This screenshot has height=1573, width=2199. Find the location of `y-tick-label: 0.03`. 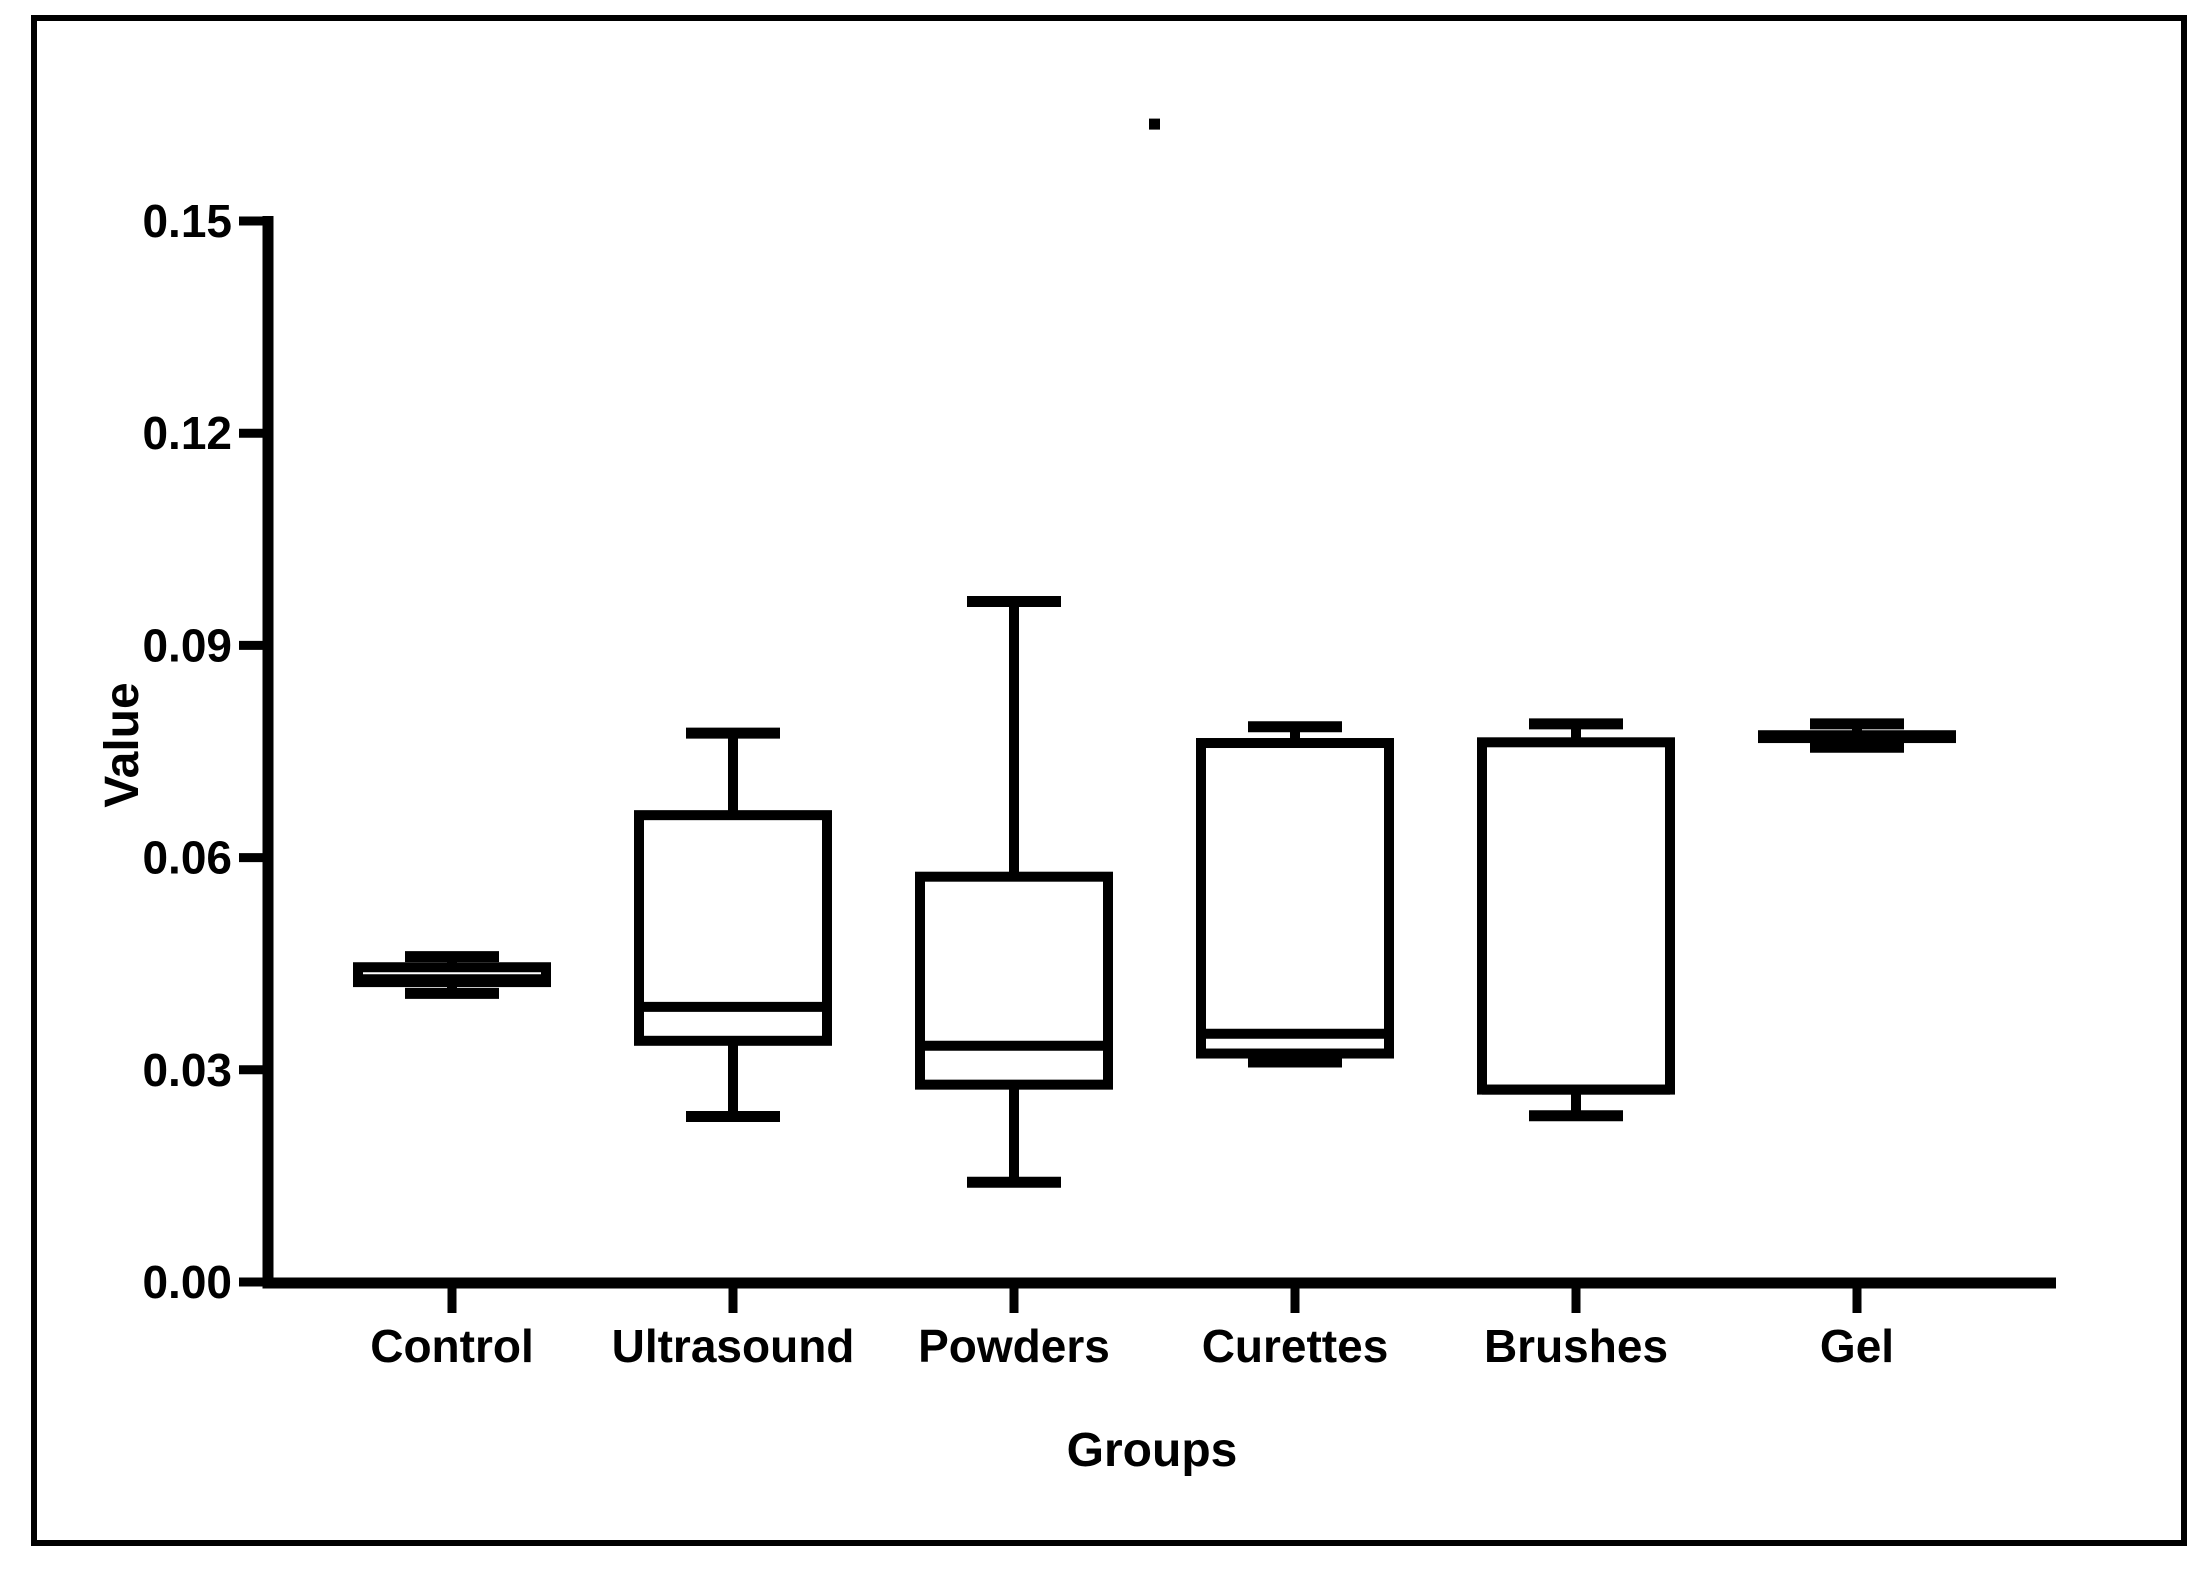

y-tick-label: 0.03 is located at coordinates (187, 1070).